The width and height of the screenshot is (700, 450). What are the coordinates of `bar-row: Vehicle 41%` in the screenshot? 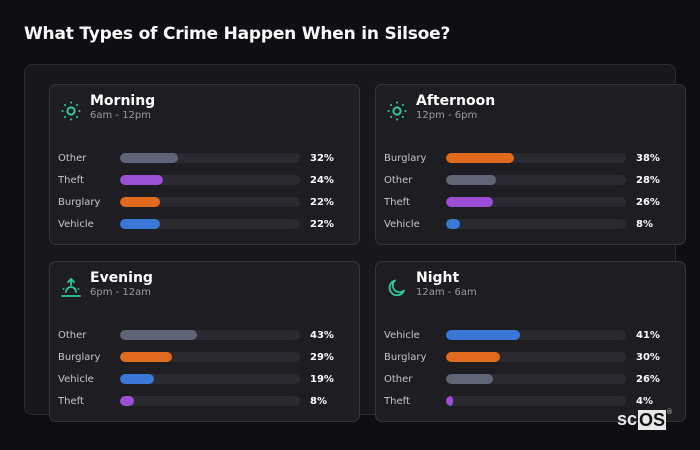 It's located at (531, 335).